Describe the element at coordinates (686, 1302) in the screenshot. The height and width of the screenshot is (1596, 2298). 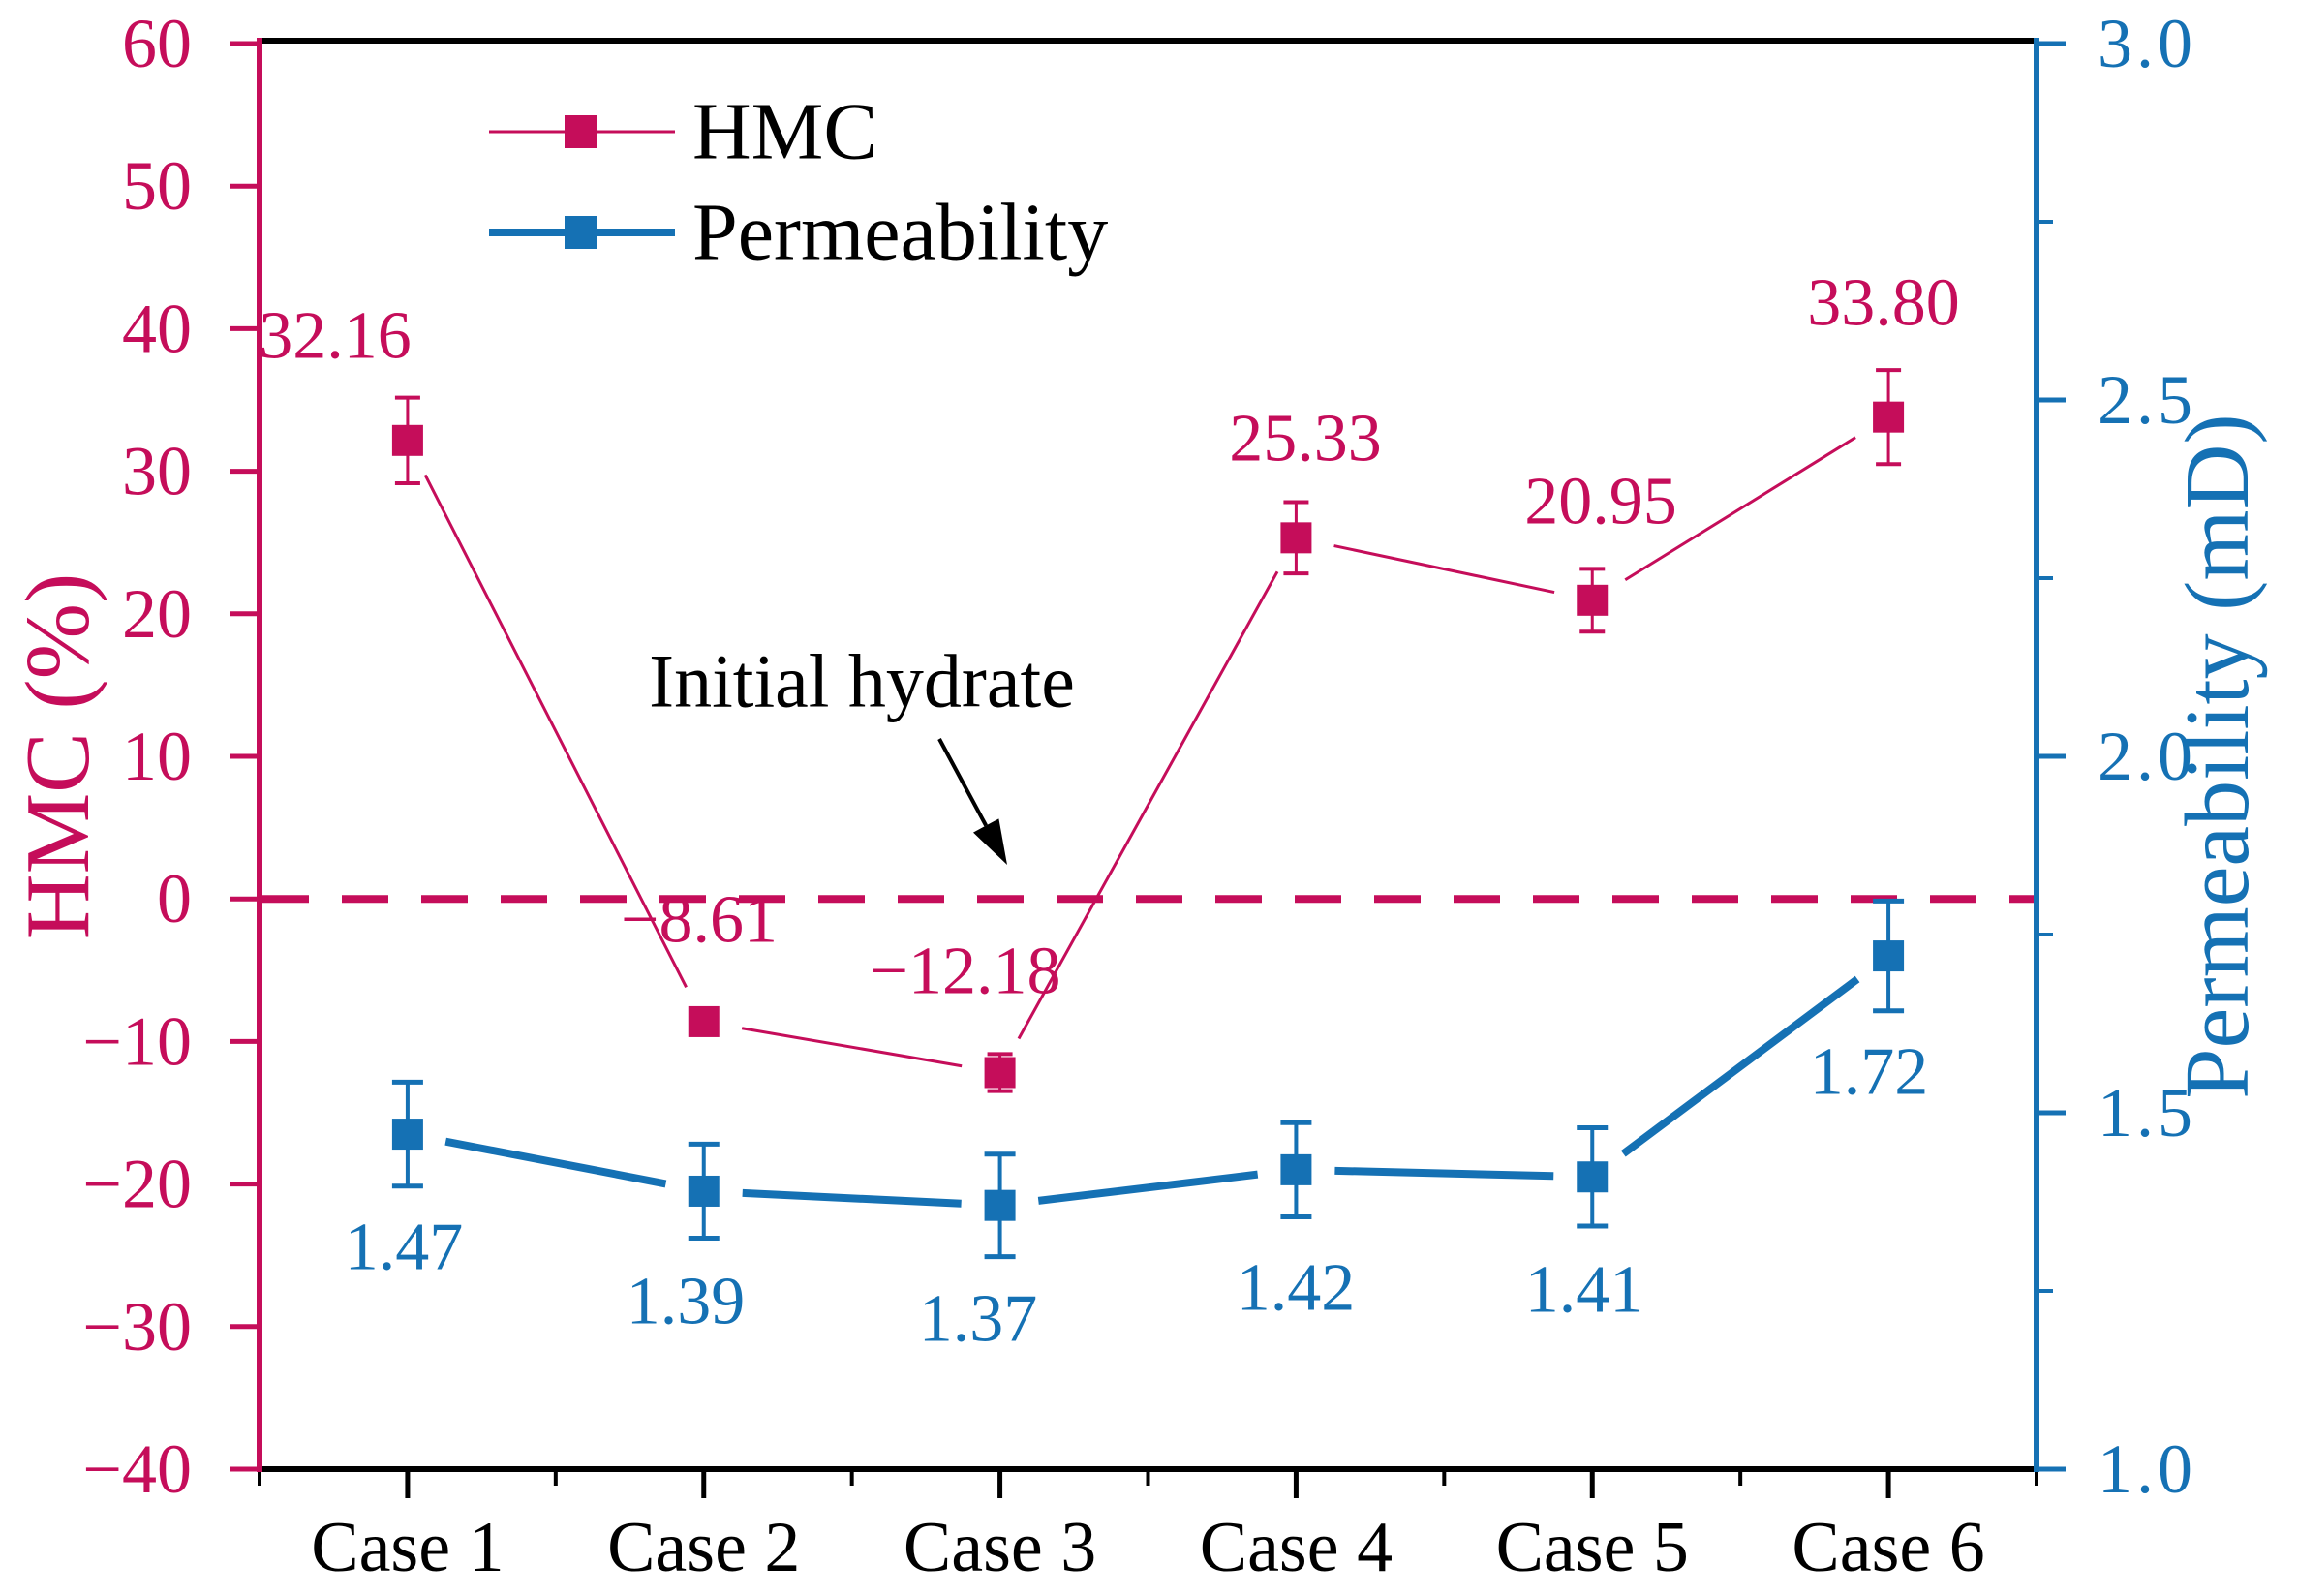
I see `permeability-data-label: 1.39` at that location.